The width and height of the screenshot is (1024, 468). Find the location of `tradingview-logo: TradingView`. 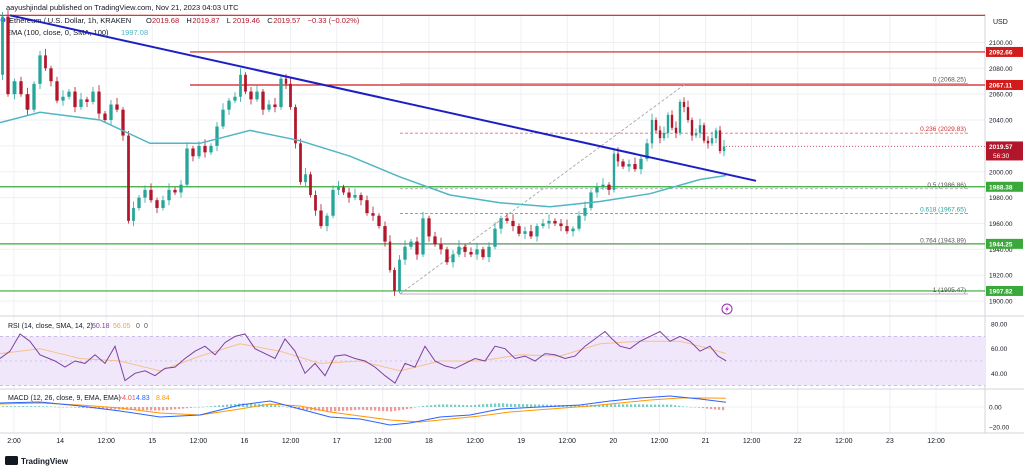

tradingview-logo: TradingView is located at coordinates (37, 461).